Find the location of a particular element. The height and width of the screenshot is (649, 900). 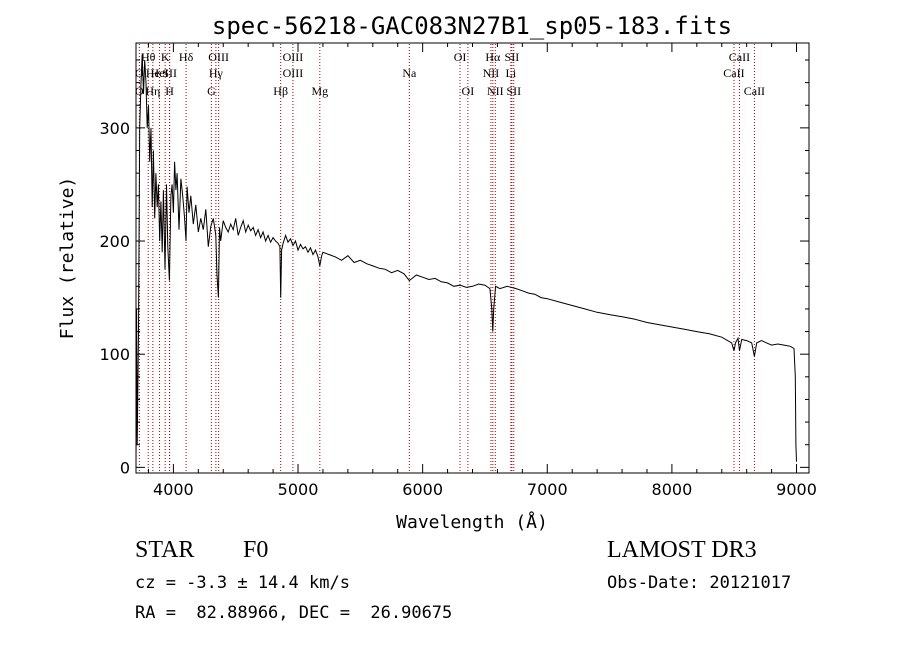

line-label-26: CaII is located at coordinates (739, 57).